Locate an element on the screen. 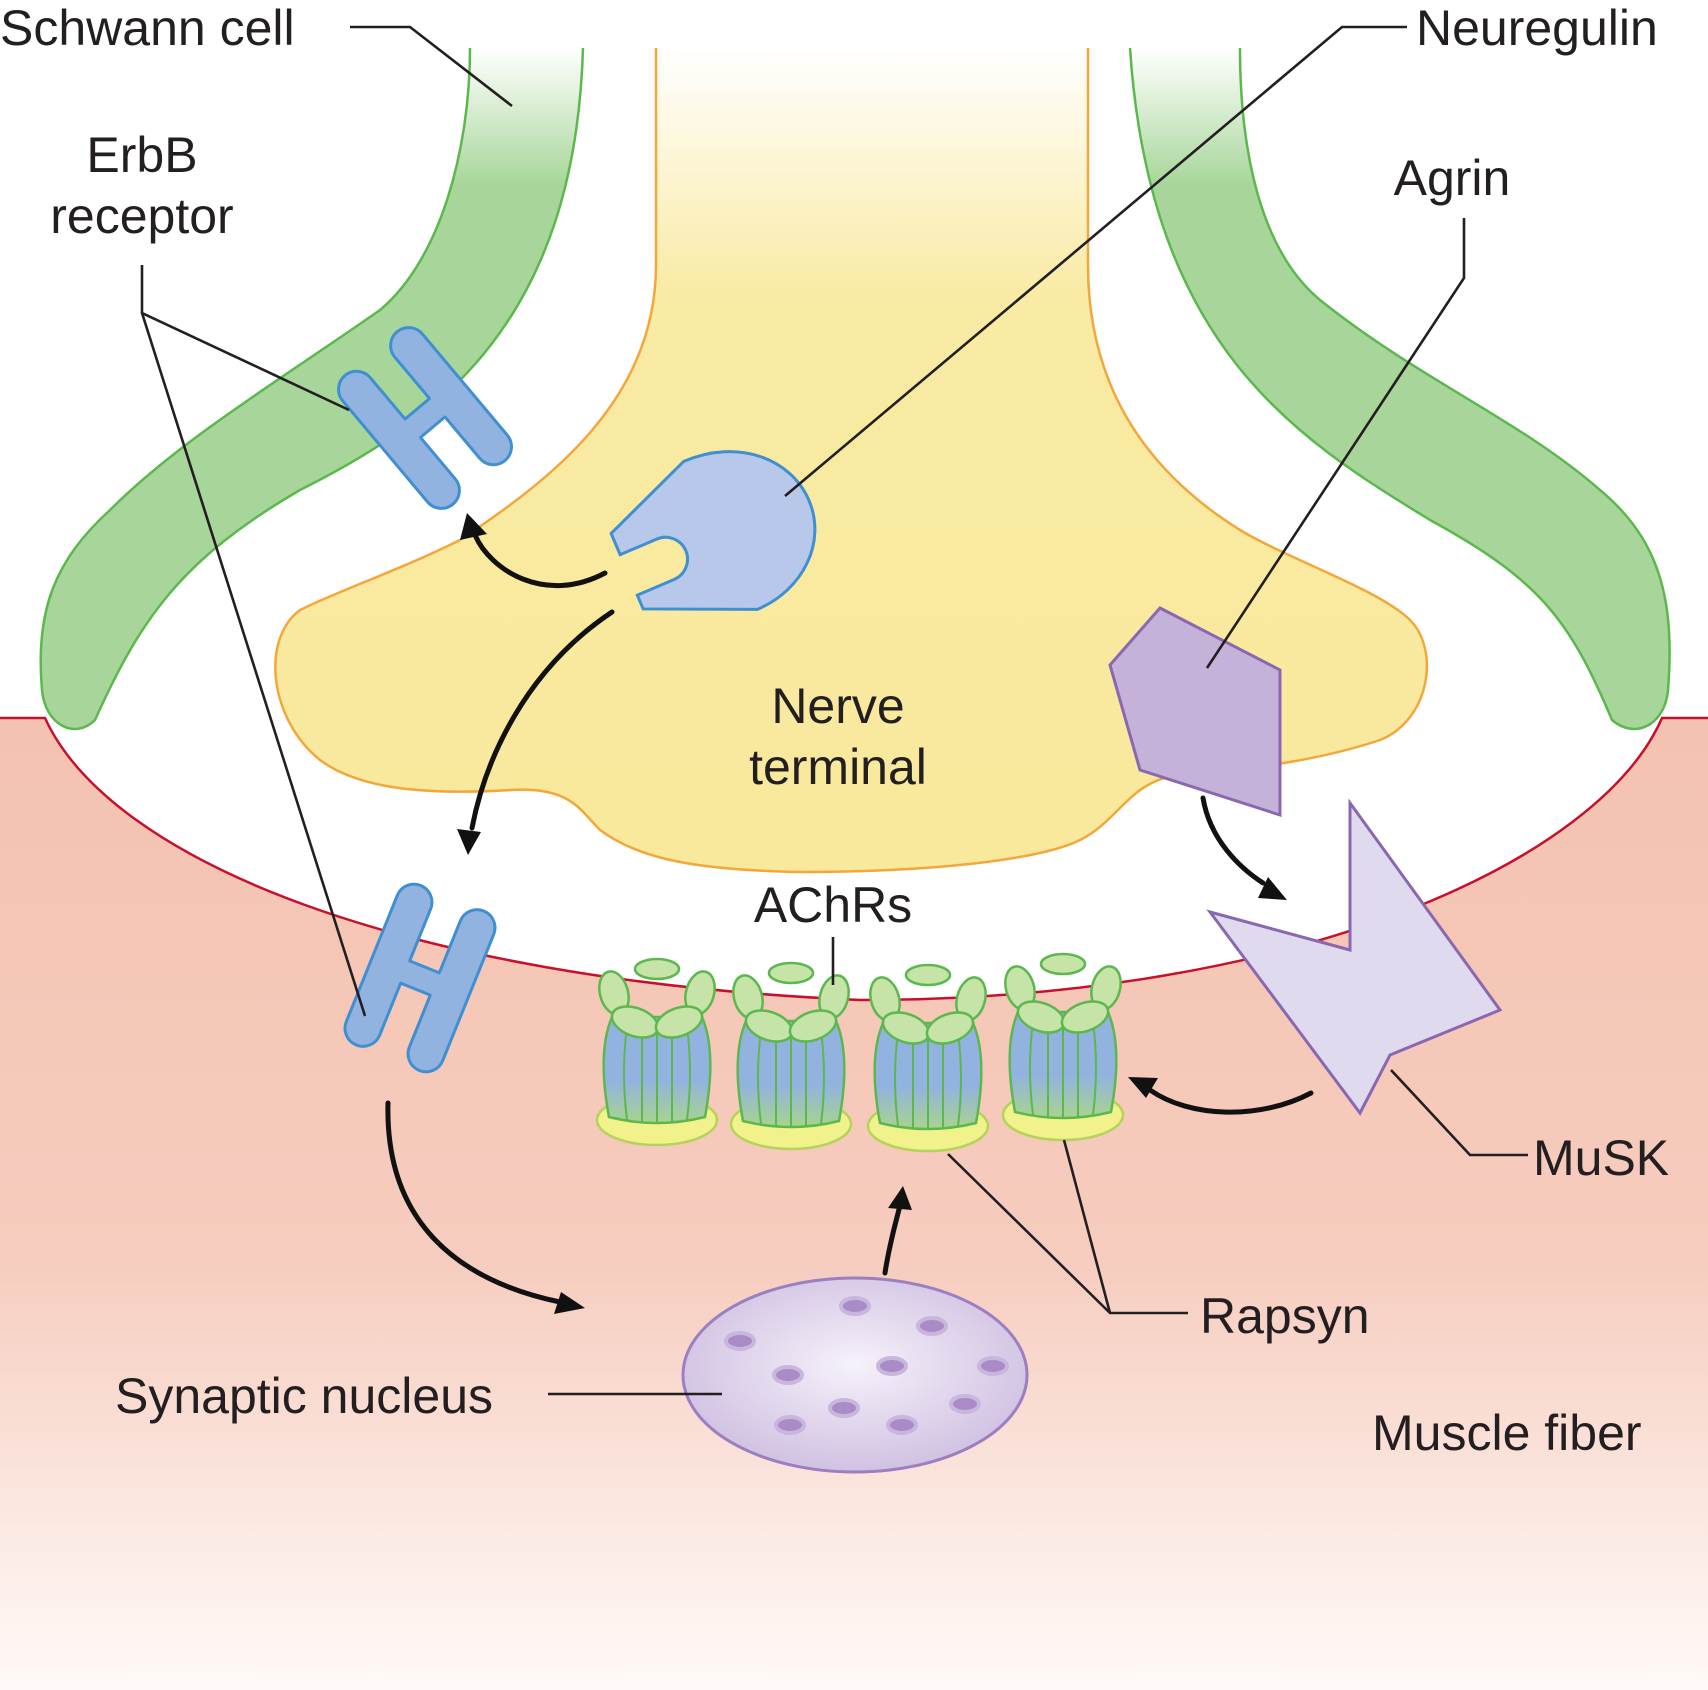 This screenshot has width=1708, height=1690. arrow-neuregulin-to-schwann-erbb is located at coordinates (534, 551).